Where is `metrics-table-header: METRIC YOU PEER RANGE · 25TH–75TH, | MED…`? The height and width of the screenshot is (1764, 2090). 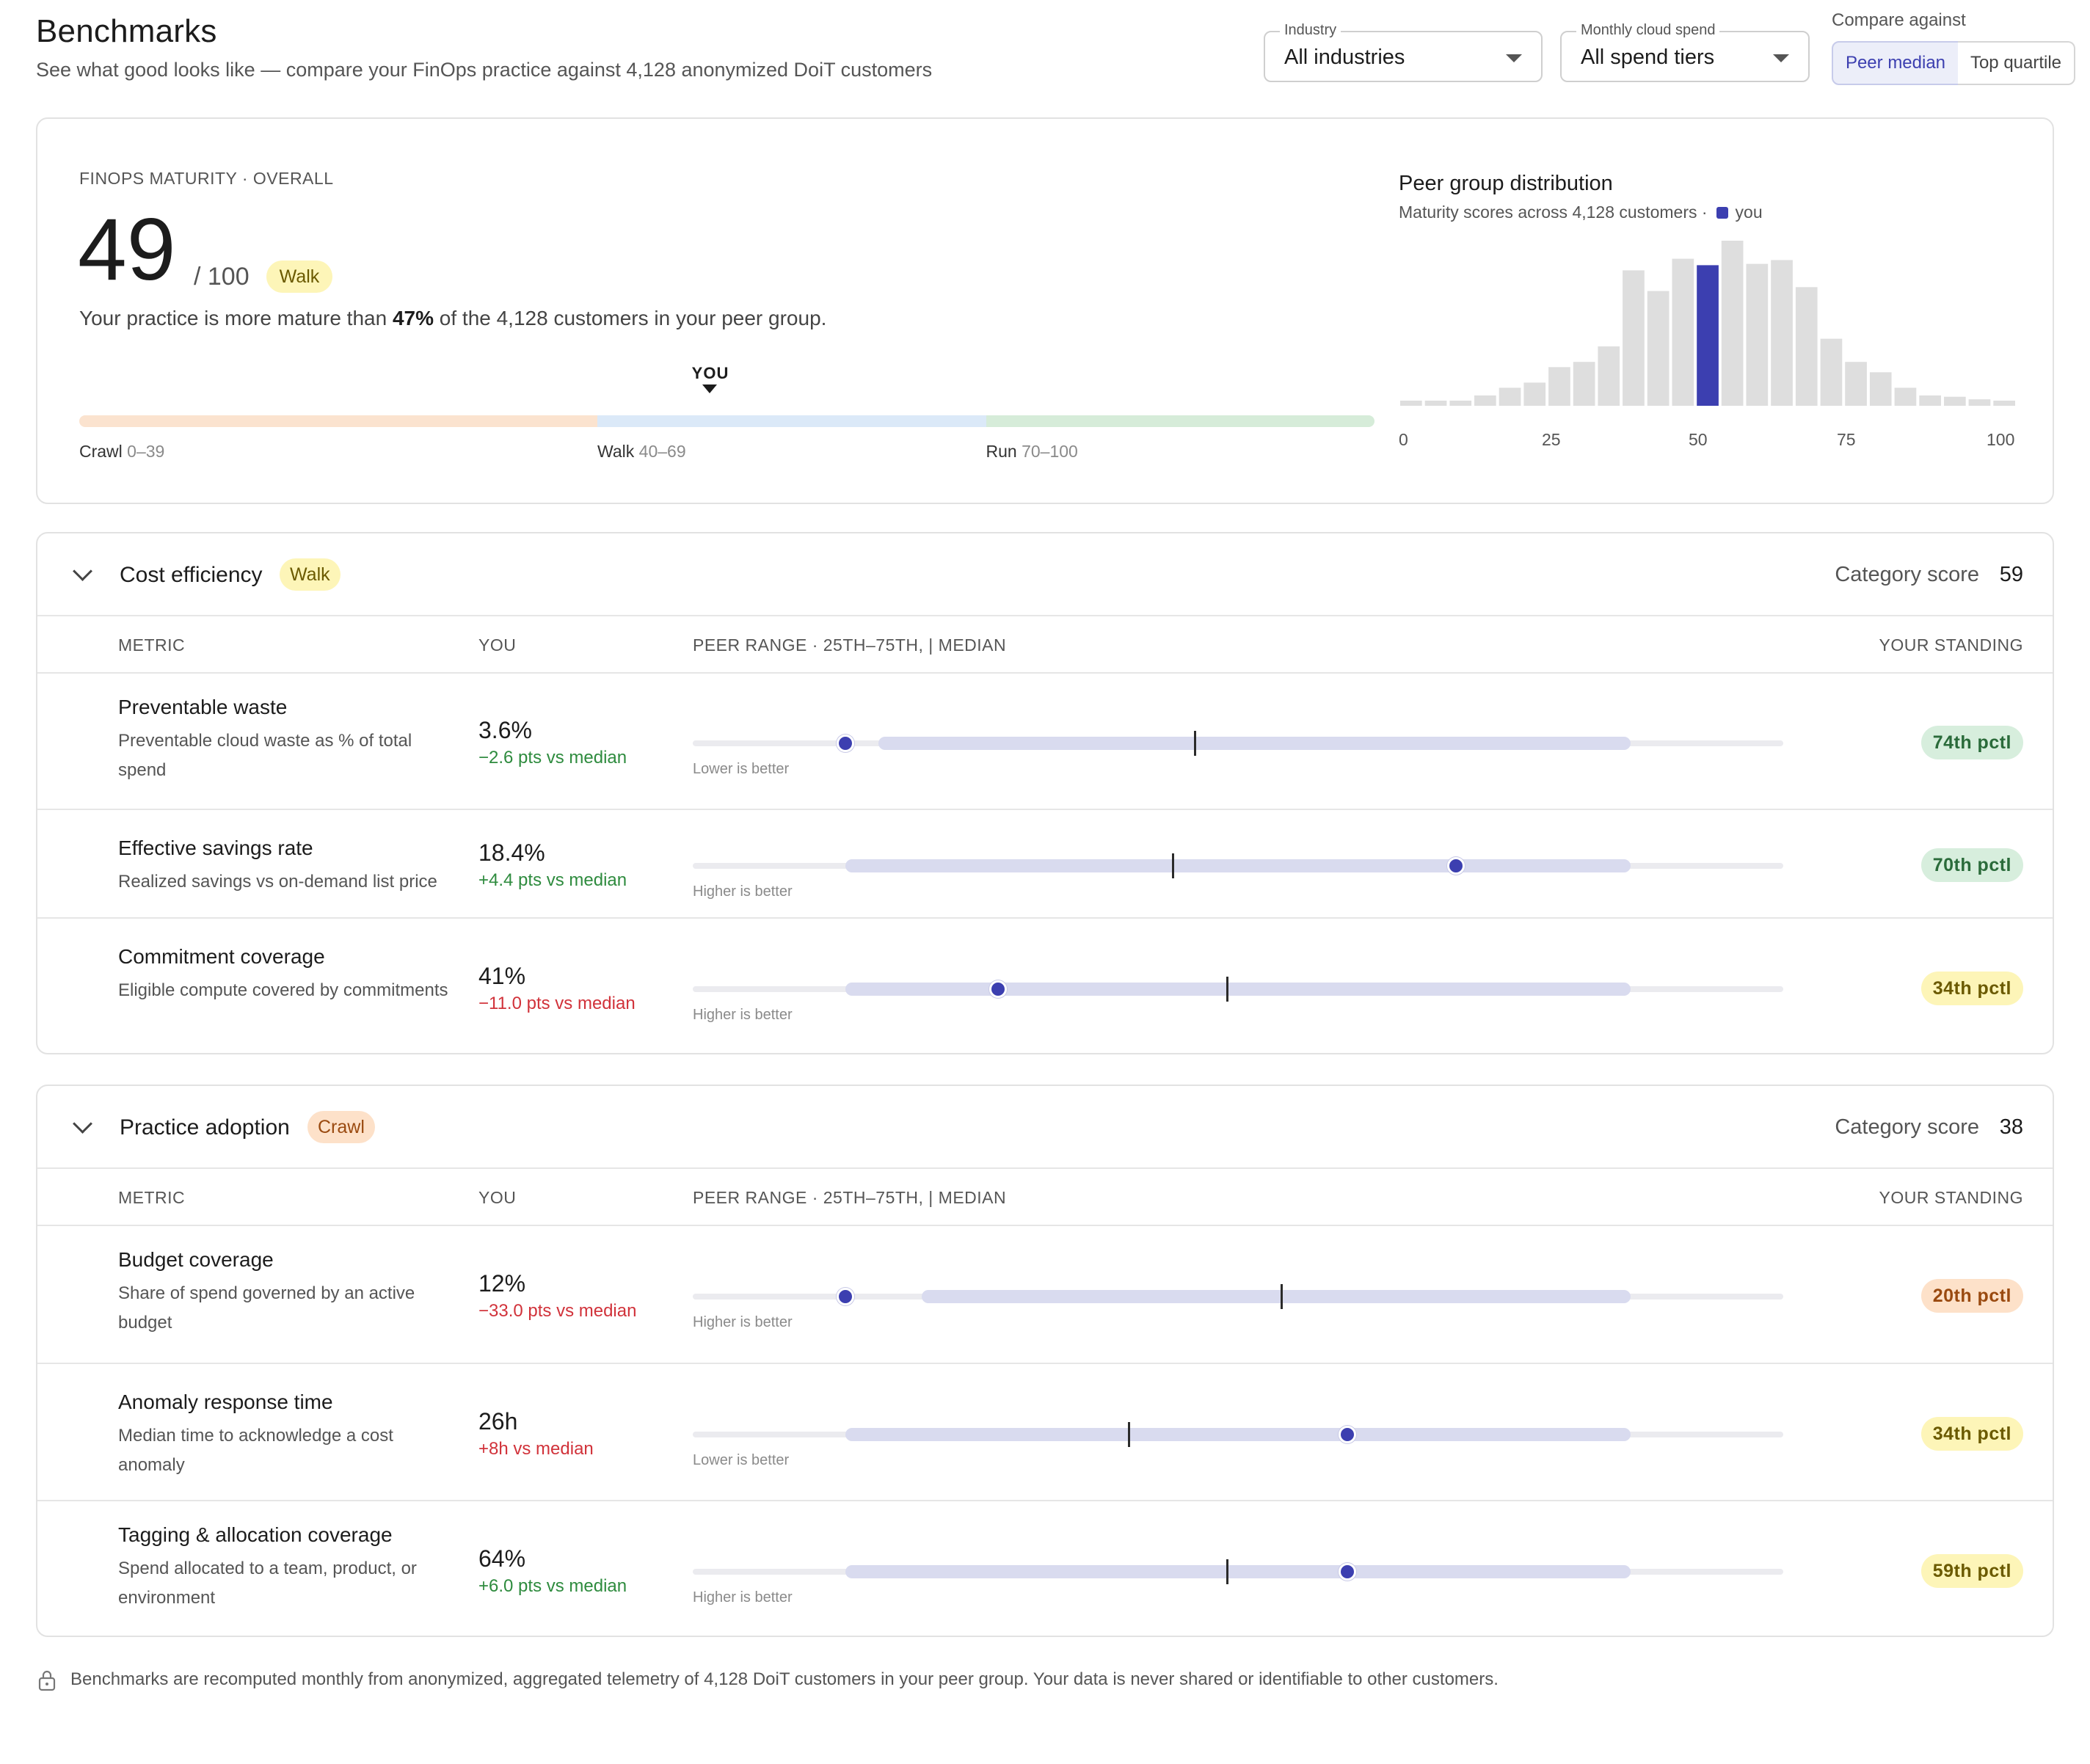
metrics-table-header: METRIC YOU PEER RANGE · 25TH–75TH, | MED… is located at coordinates (1045, 1197).